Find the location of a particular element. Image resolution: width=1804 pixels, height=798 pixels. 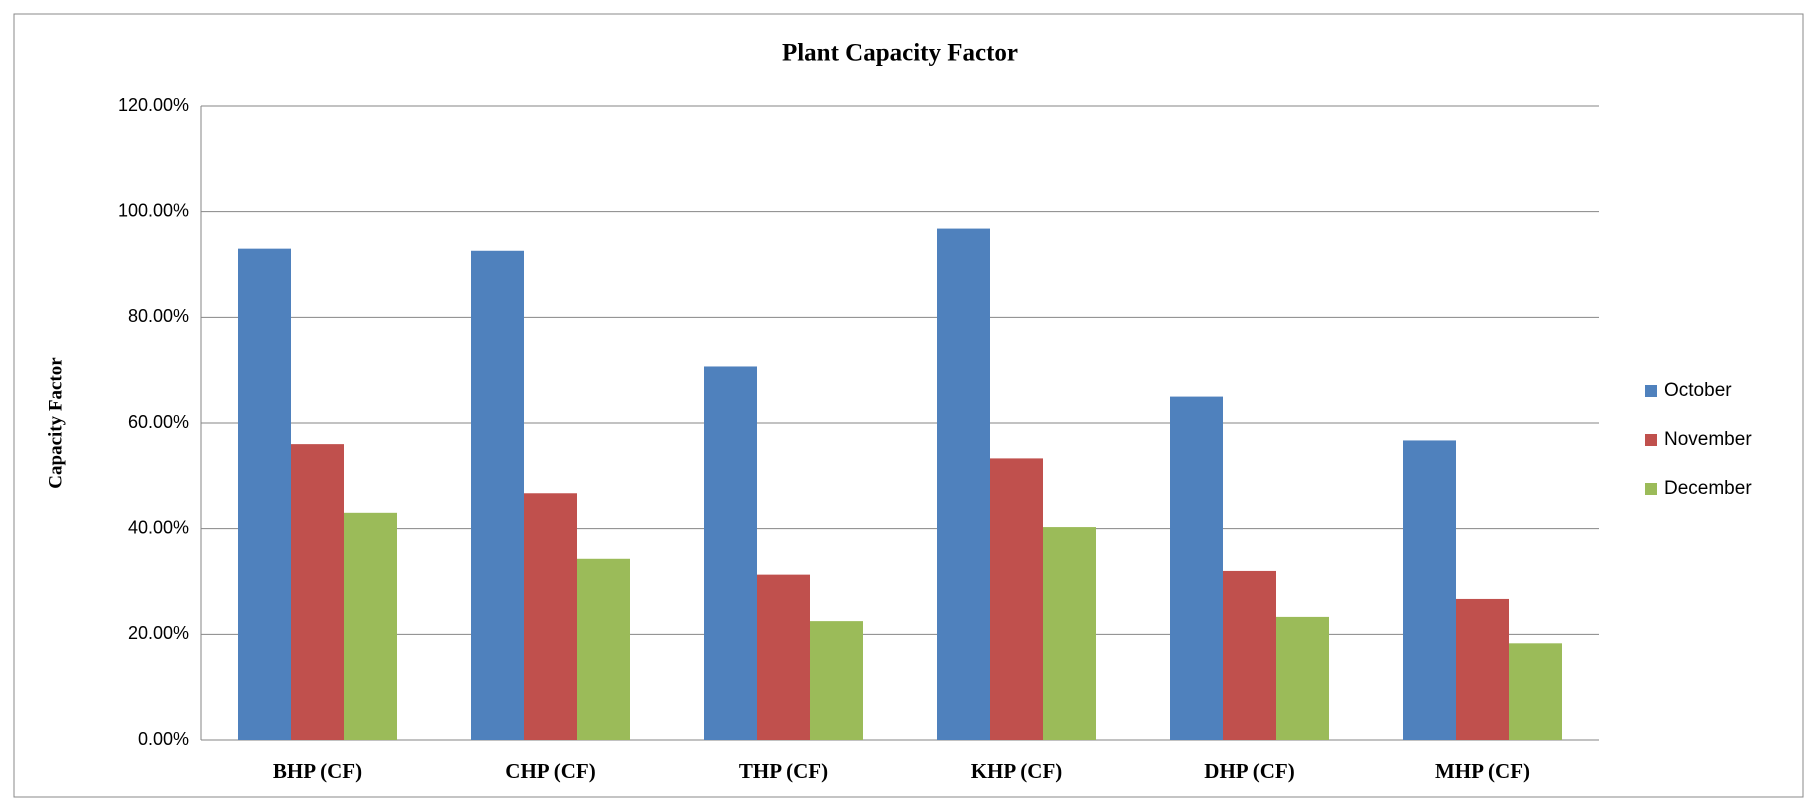

x-tick-label: MHP (CF) is located at coordinates (1482, 771).